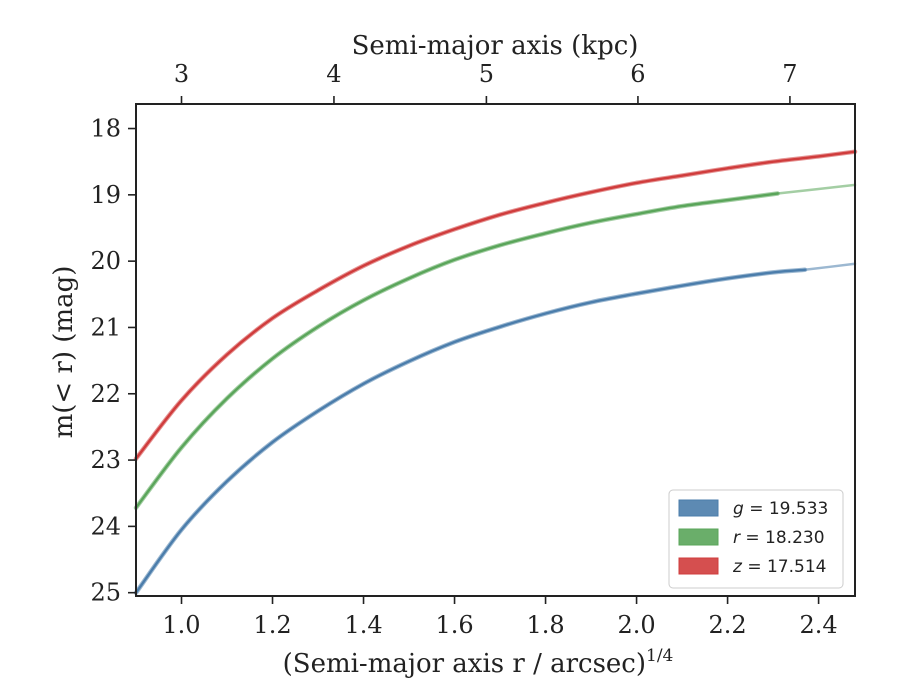 The width and height of the screenshot is (900, 700). What do you see at coordinates (636, 625) in the screenshot?
I see `x-tick-label: 2.0` at bounding box center [636, 625].